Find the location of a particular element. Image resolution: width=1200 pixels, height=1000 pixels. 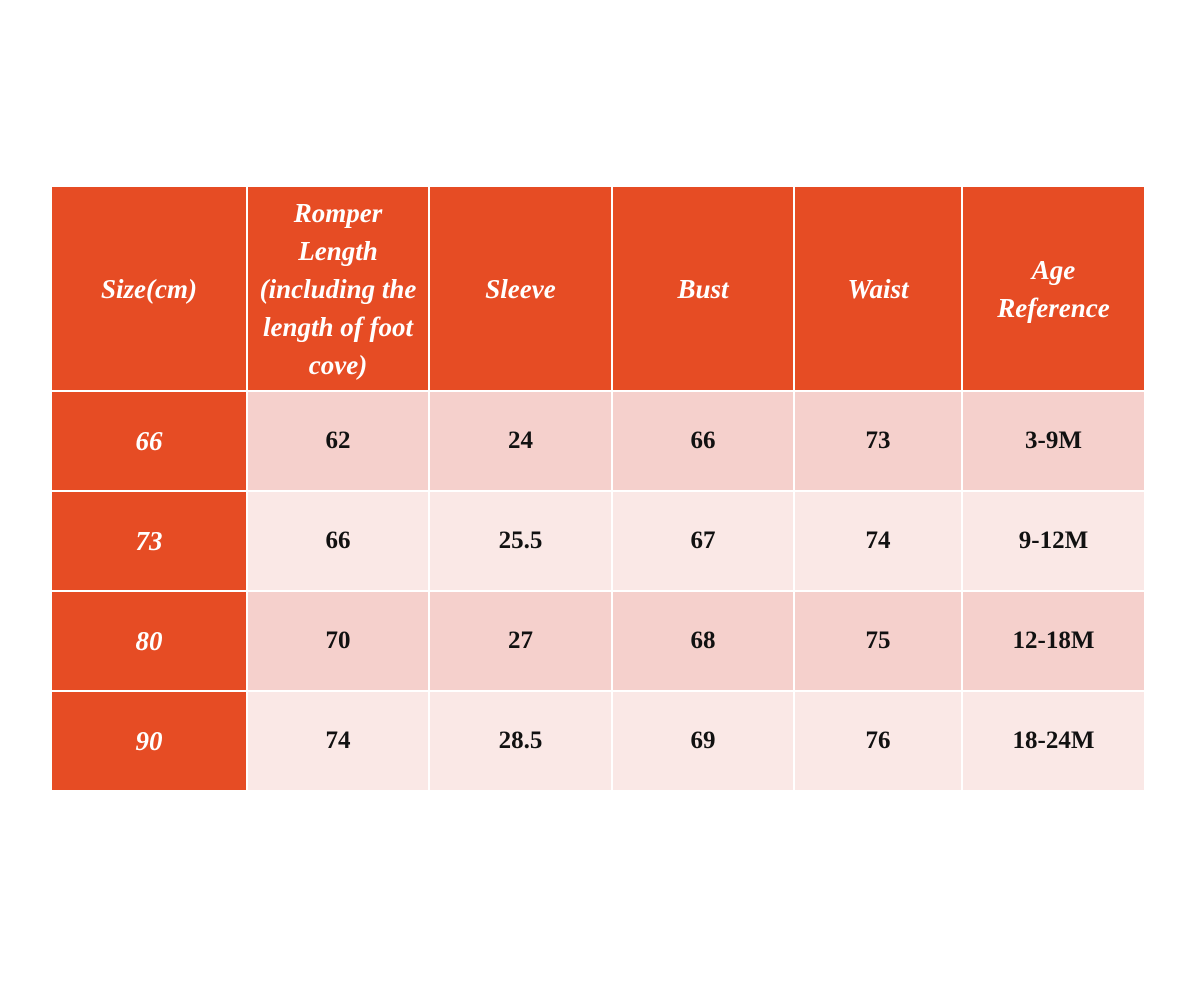

size-cell: 90 is located at coordinates (149, 741).